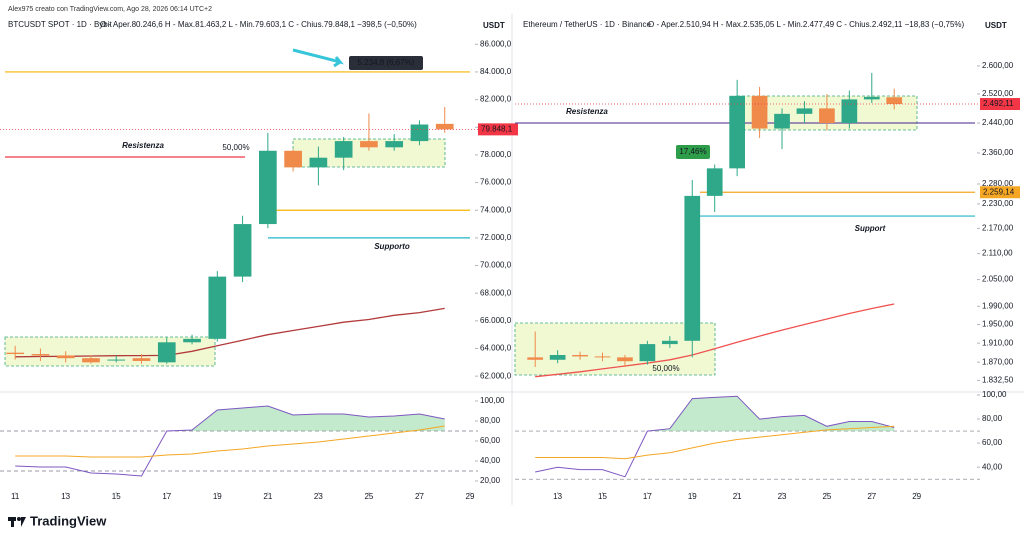  I want to click on annotation: 5.234,8 (6,67%), so click(386, 62).